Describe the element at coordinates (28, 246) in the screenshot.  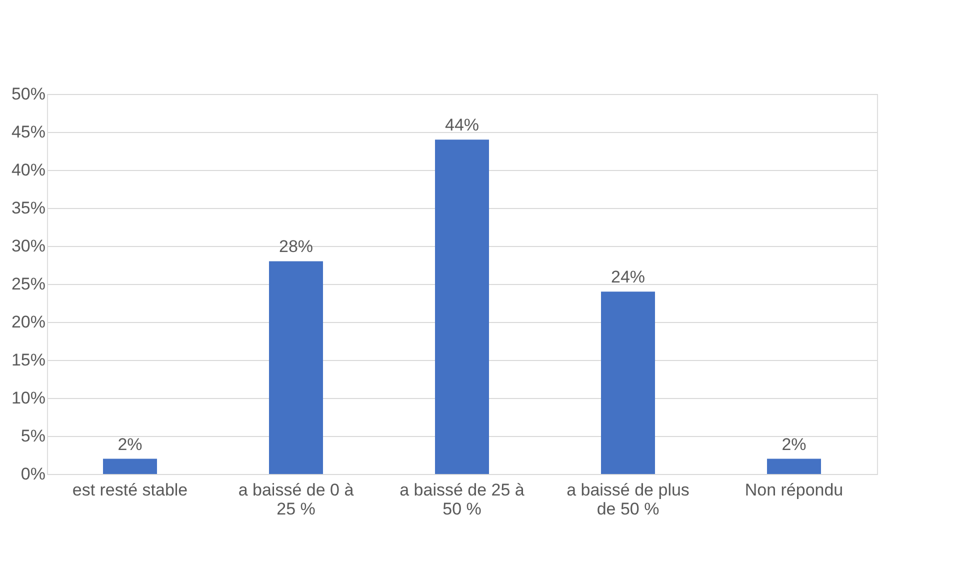
I see `y-tick-label: 30%` at that location.